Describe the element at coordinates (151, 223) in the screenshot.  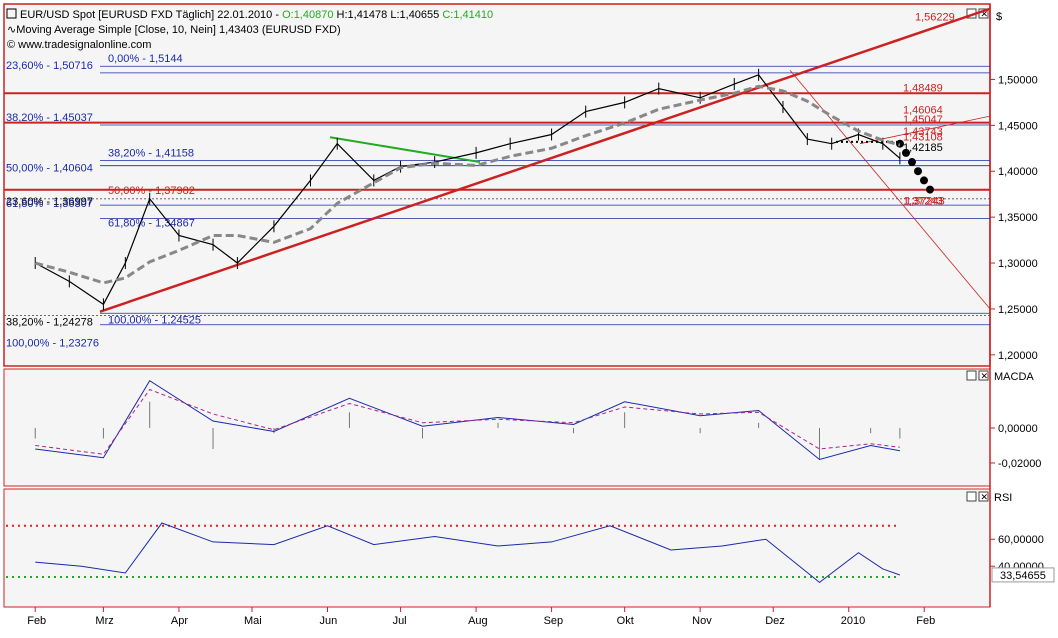
I see `fib-level-label: 61,80% - 1,34867` at that location.